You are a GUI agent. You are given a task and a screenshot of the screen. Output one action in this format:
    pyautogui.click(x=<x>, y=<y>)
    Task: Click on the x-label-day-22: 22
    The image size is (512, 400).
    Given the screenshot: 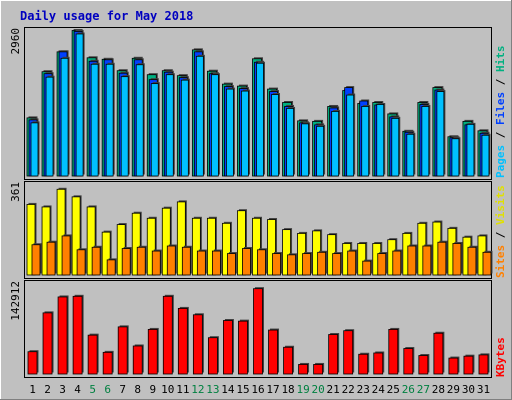 What is the action you would take?
    pyautogui.click(x=348, y=389)
    